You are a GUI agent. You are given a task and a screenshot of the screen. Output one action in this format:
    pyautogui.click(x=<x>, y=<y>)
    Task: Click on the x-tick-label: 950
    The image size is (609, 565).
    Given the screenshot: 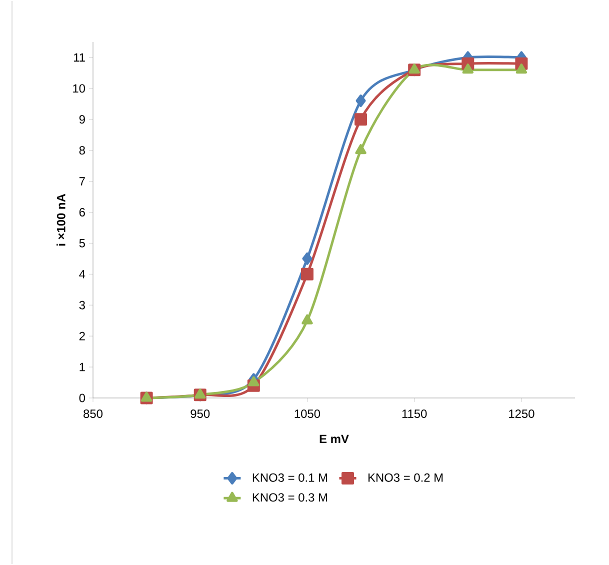 What is the action you would take?
    pyautogui.click(x=200, y=414)
    